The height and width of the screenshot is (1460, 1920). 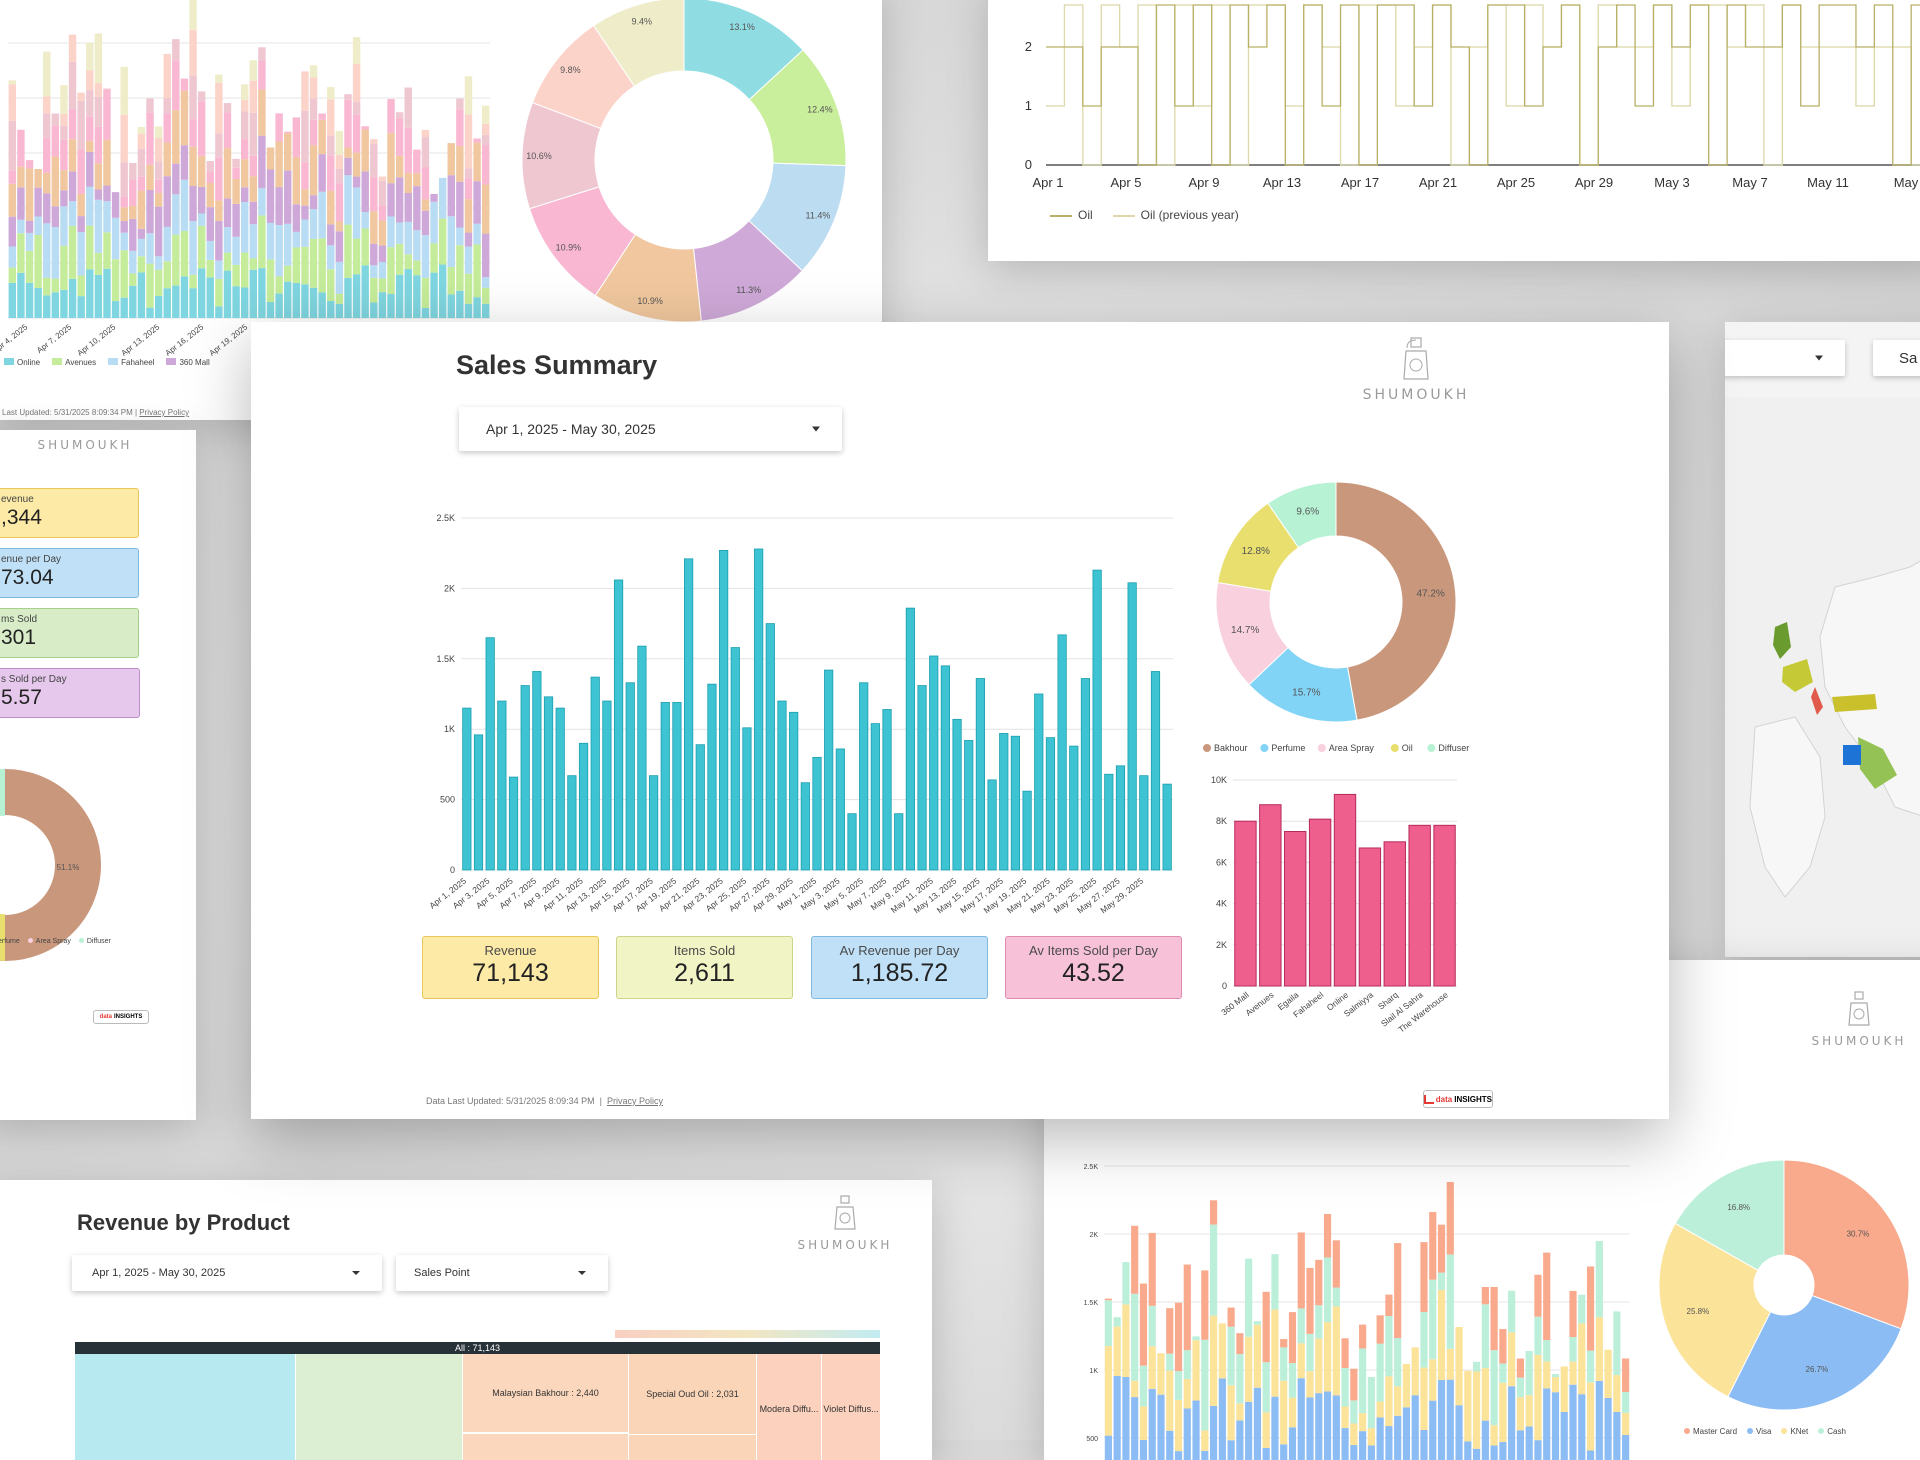 I want to click on treemap-tile, so click(x=692, y=1447).